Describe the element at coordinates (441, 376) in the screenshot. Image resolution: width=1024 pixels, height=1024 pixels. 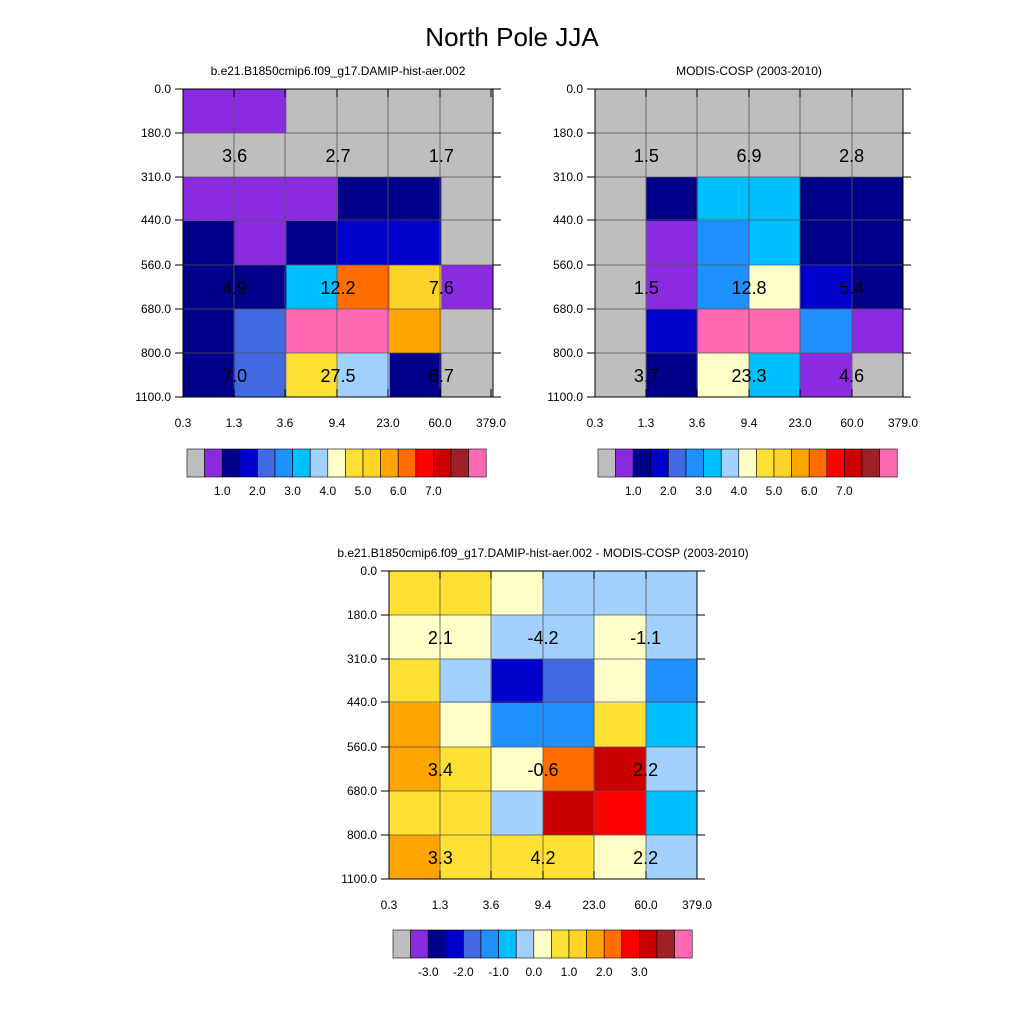
I see `cell-value-label: 6.7` at that location.